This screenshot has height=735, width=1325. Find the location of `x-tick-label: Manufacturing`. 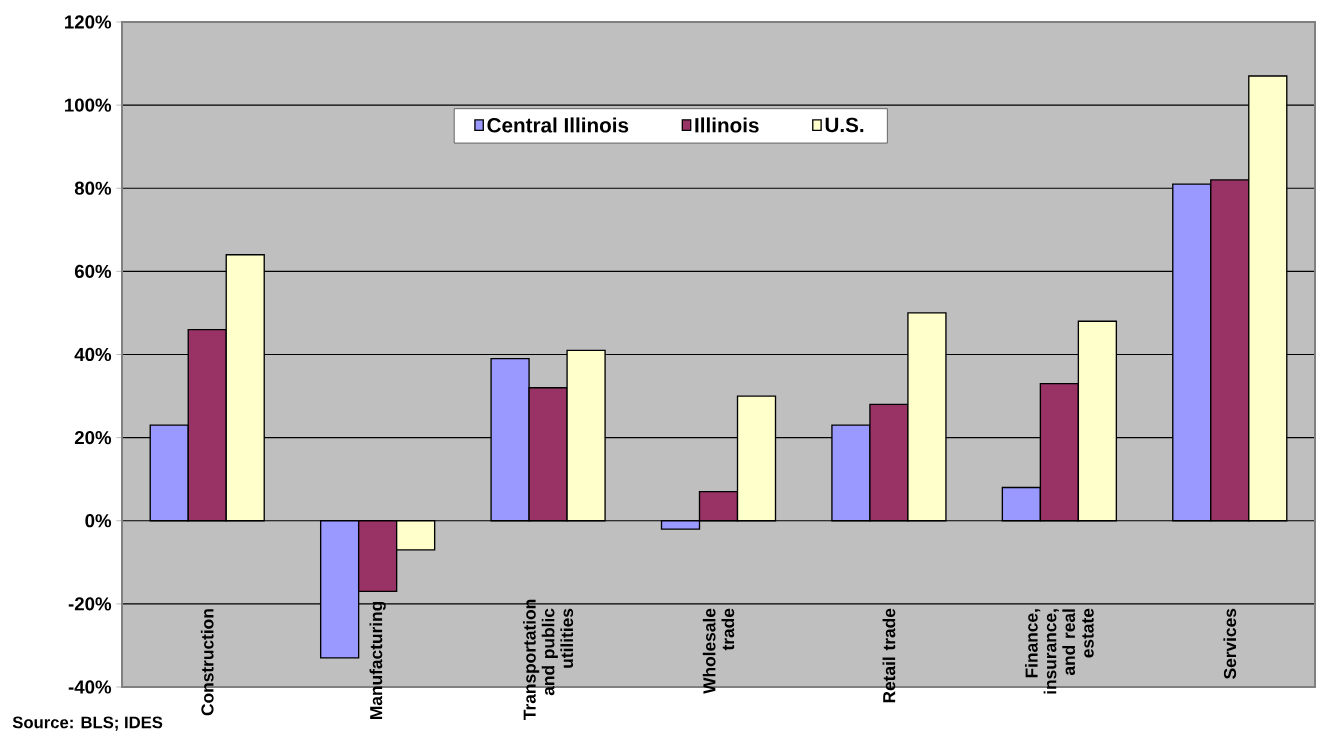

x-tick-label: Manufacturing is located at coordinates (377, 660).